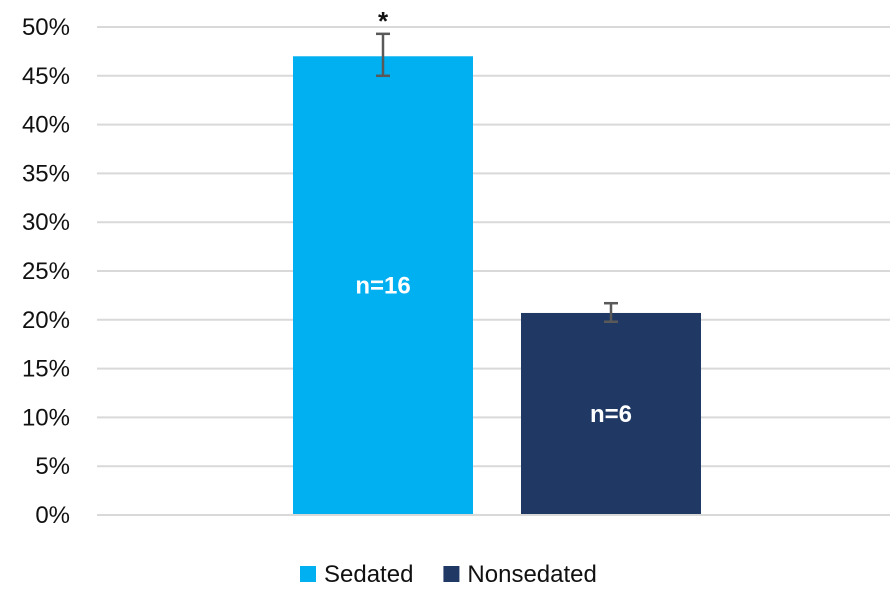 This screenshot has width=890, height=593. Describe the element at coordinates (46, 27) in the screenshot. I see `y-tick-label: 50%` at that location.